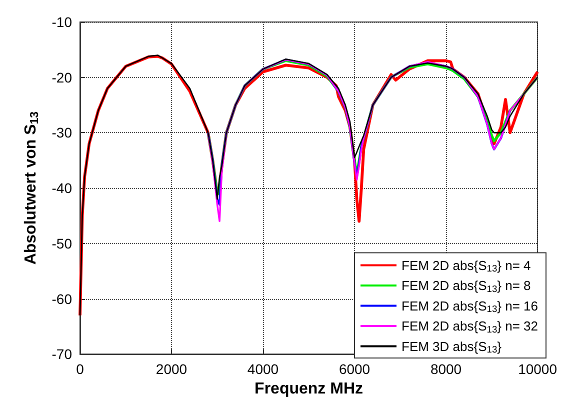 This screenshot has width=568, height=410. Describe the element at coordinates (354, 369) in the screenshot. I see `x-tick-label: 6000` at that location.